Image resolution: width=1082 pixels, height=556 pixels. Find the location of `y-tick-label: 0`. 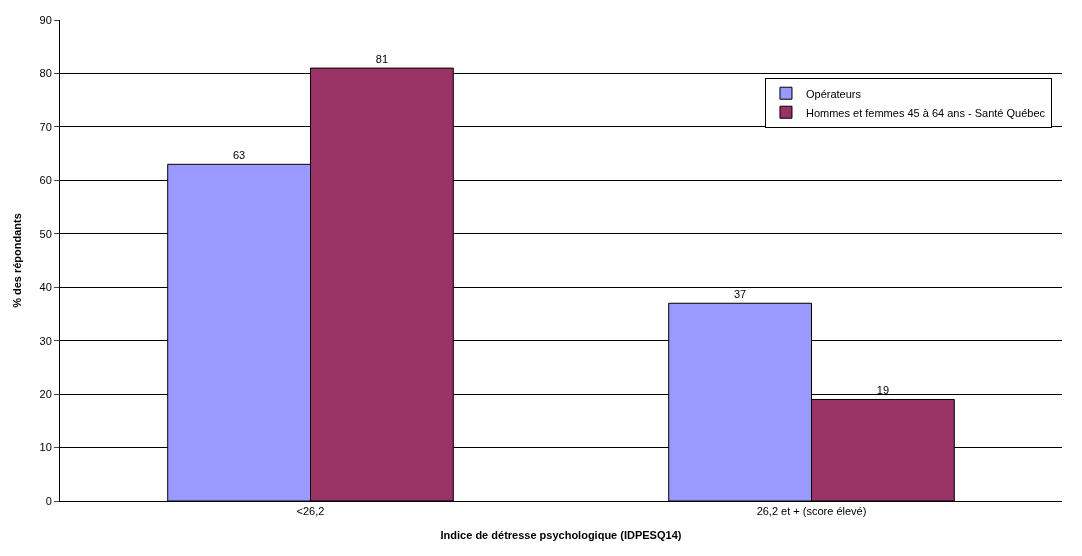

y-tick-label: 0 is located at coordinates (48, 500).